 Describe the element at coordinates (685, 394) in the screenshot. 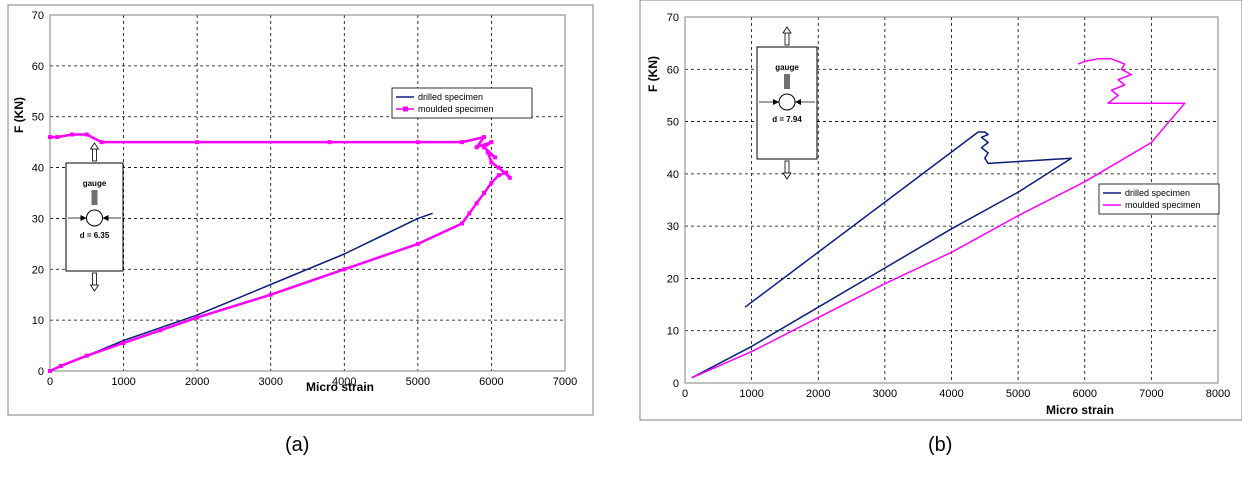

I see `x-tick-label: 0` at that location.